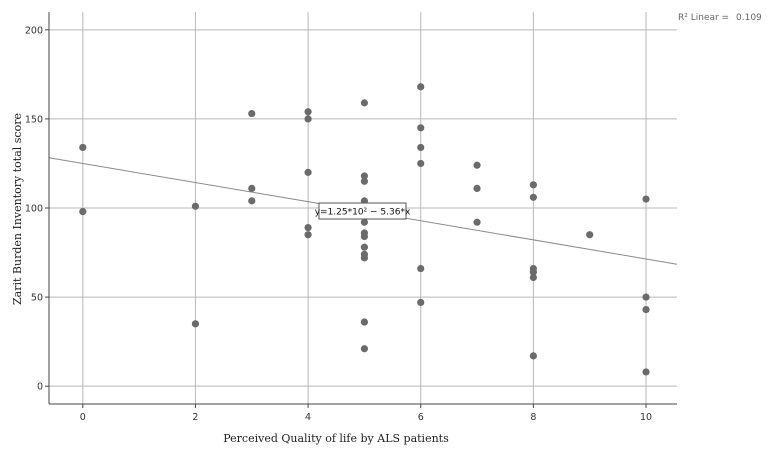  I want to click on y-tick-label: 100, so click(34, 209).